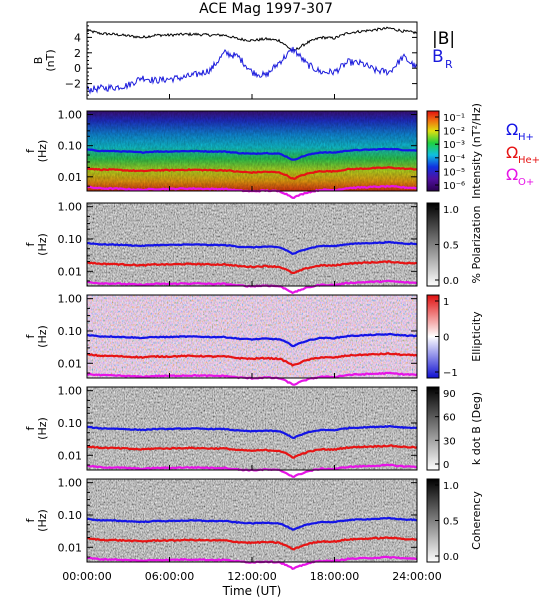 The image size is (550, 600). I want to click on colorbar-tick-label: −1, so click(450, 373).